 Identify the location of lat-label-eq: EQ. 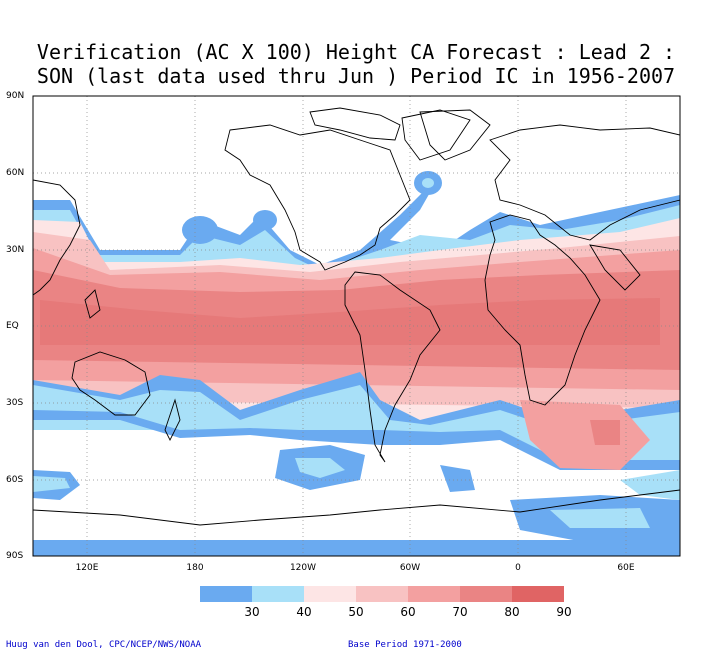
(12, 326).